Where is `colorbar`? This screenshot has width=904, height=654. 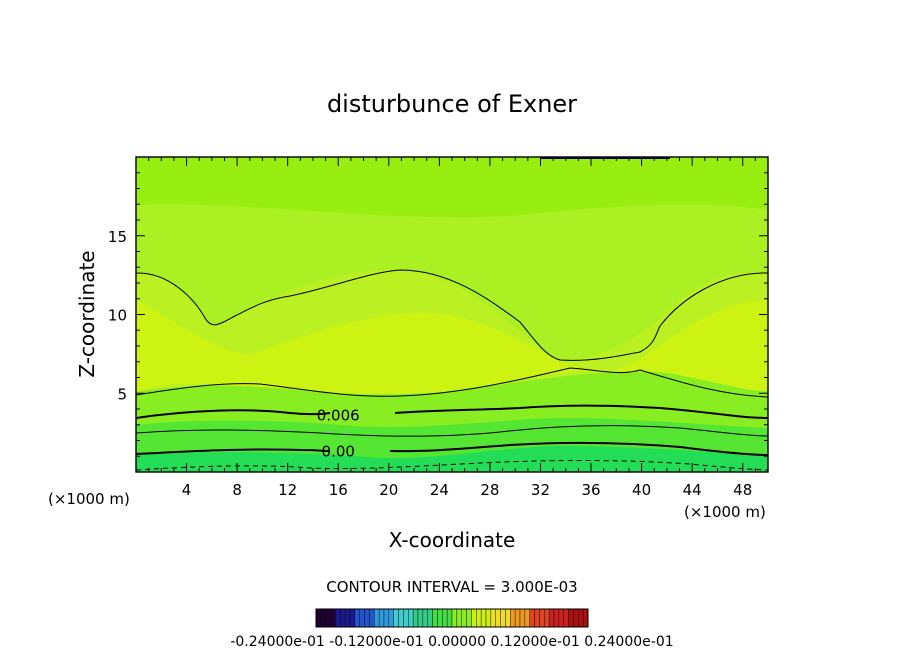
colorbar is located at coordinates (452, 618).